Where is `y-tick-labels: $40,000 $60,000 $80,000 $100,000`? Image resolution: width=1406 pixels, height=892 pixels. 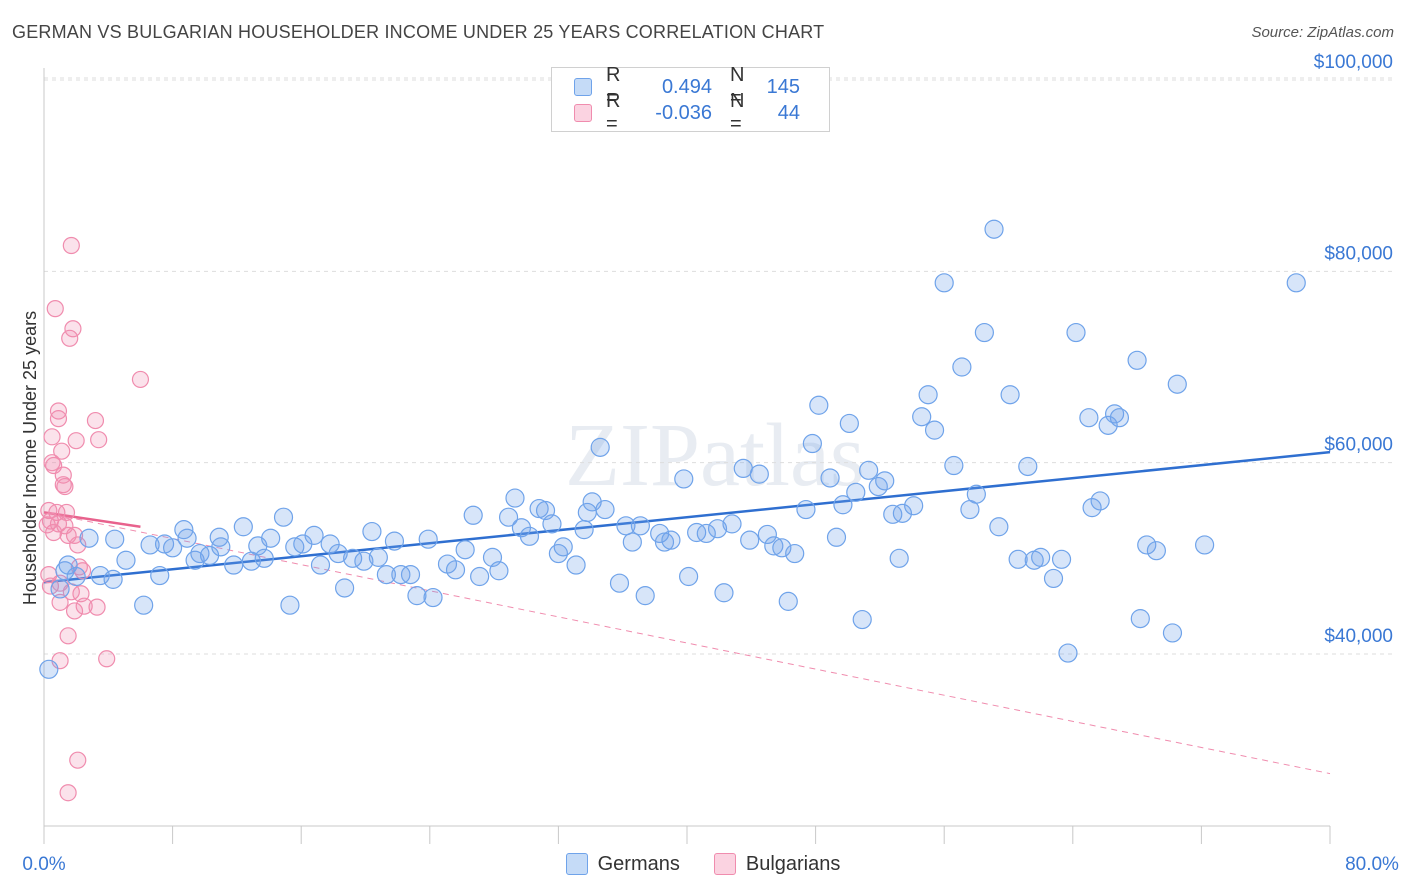 y-tick-labels: $40,000 $60,000 $80,000 $100,000 is located at coordinates (1353, 349).